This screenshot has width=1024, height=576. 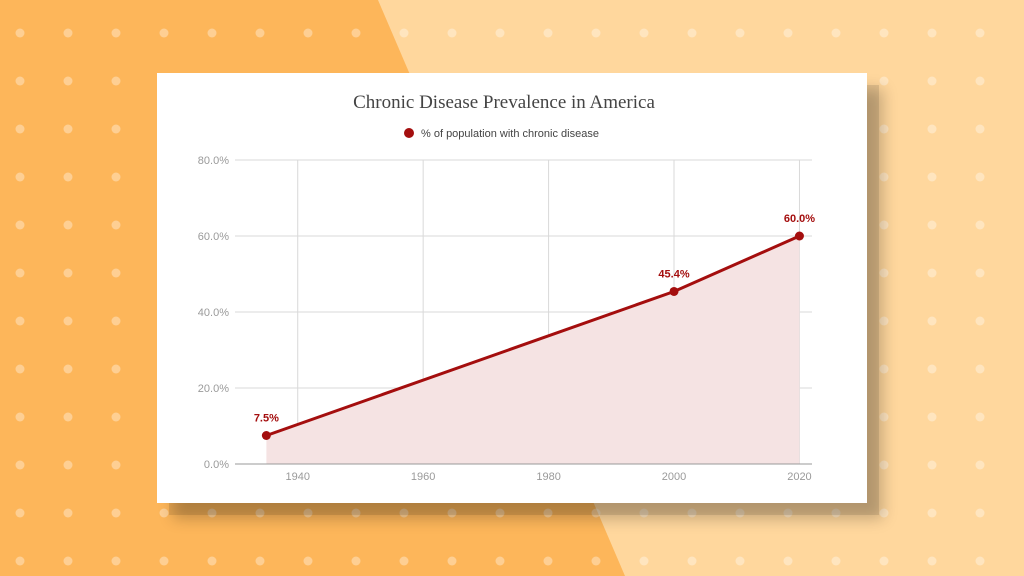 I want to click on x-tick-label: 1980, so click(x=548, y=477).